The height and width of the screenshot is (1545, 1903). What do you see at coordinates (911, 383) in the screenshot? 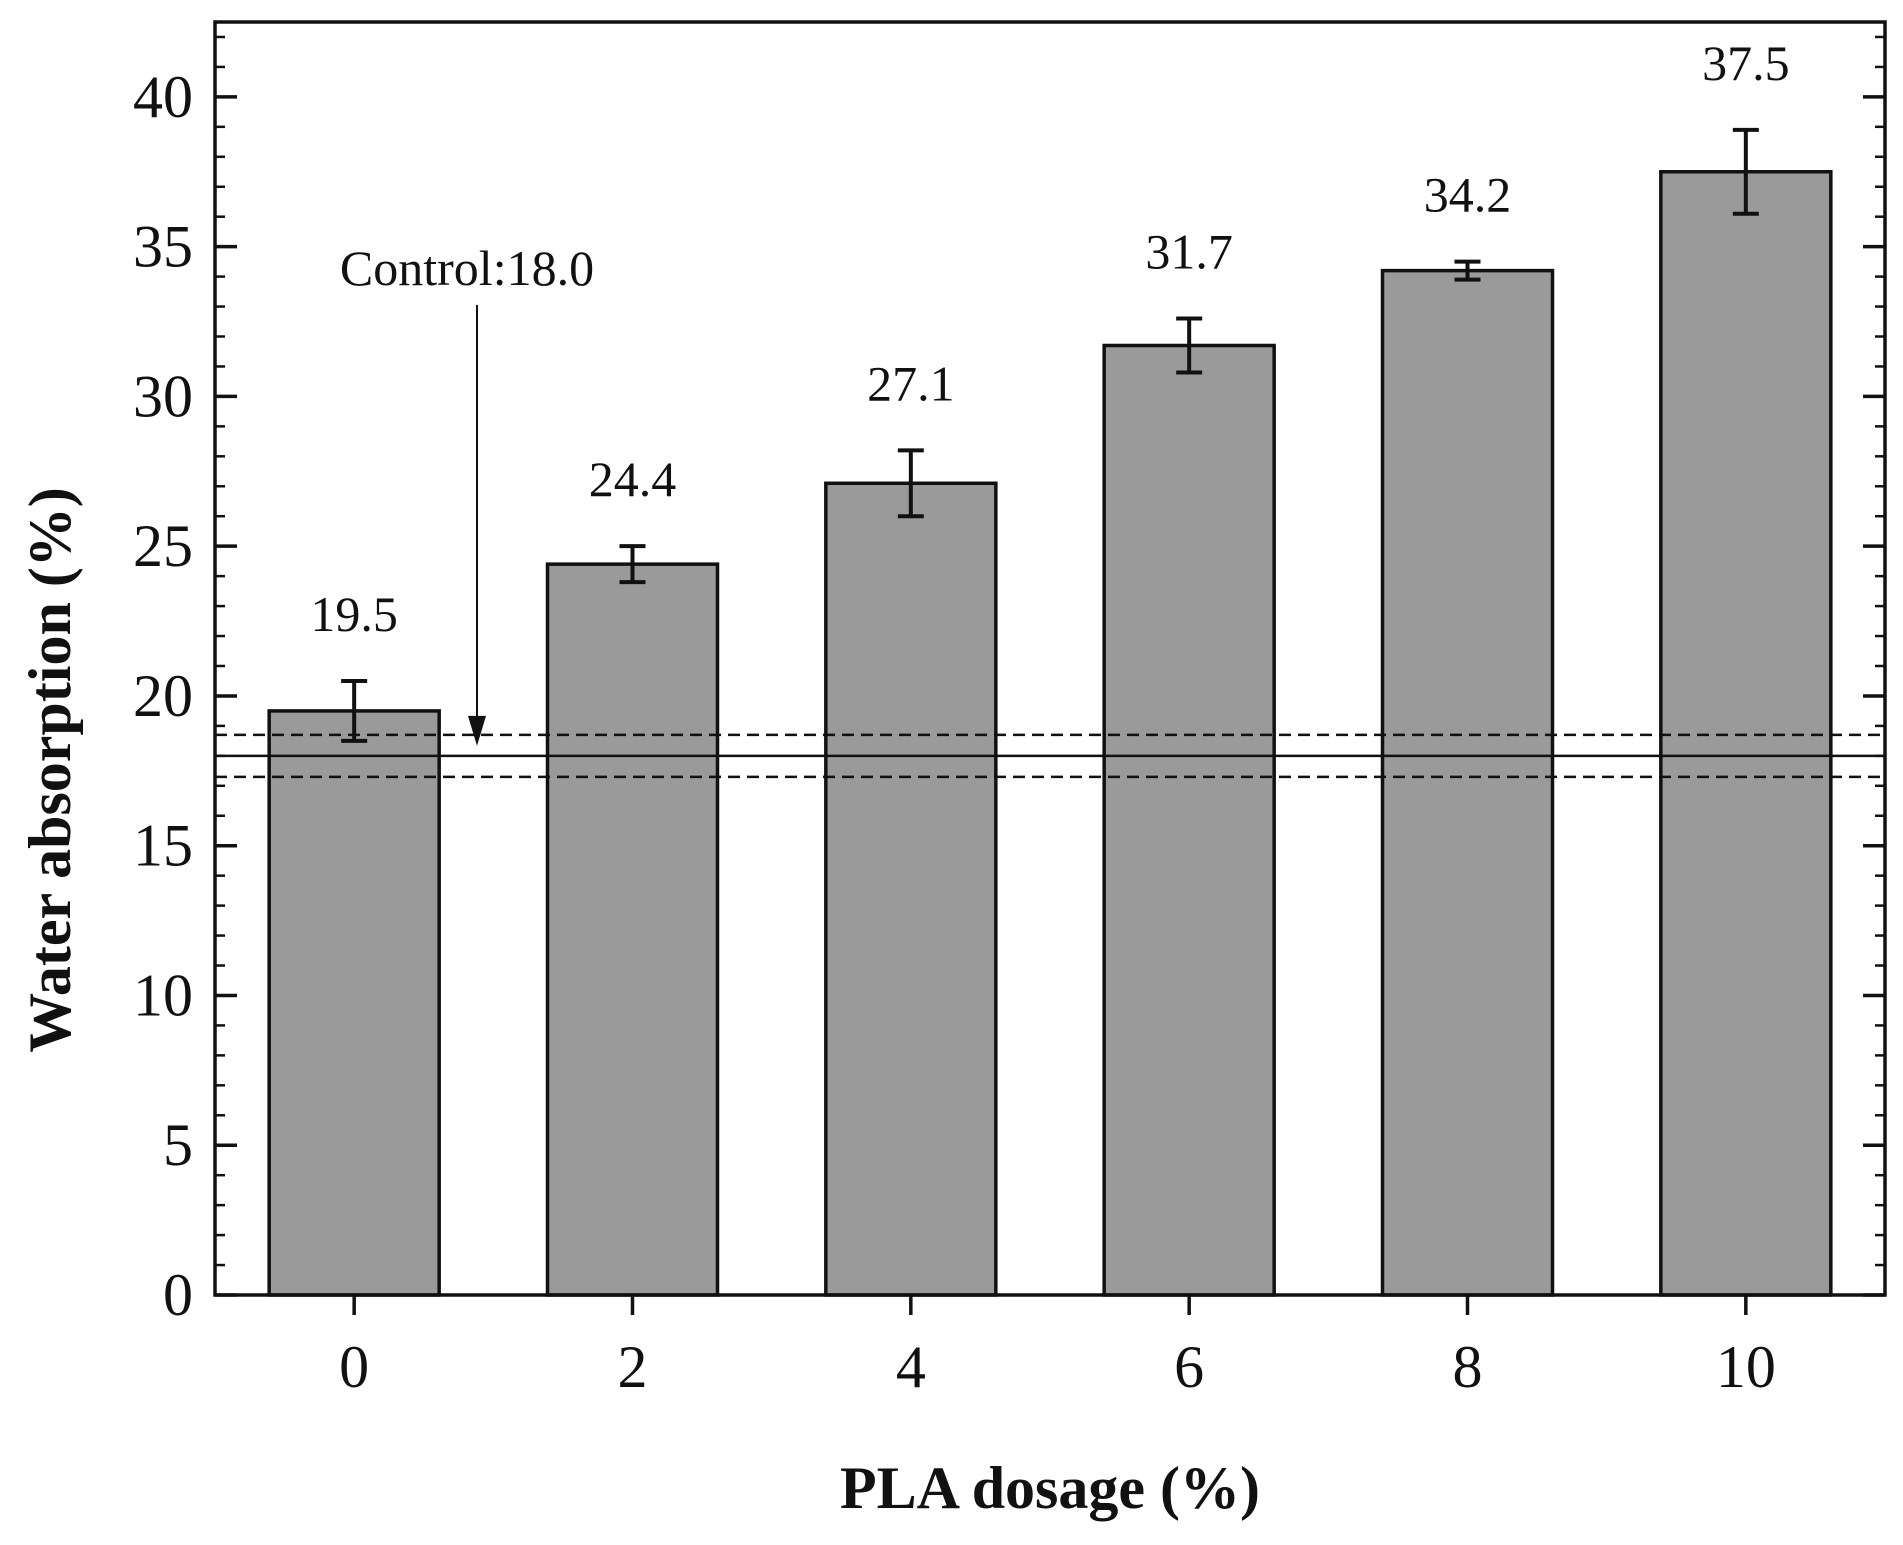
I see `data-label-4: 27.1` at bounding box center [911, 383].